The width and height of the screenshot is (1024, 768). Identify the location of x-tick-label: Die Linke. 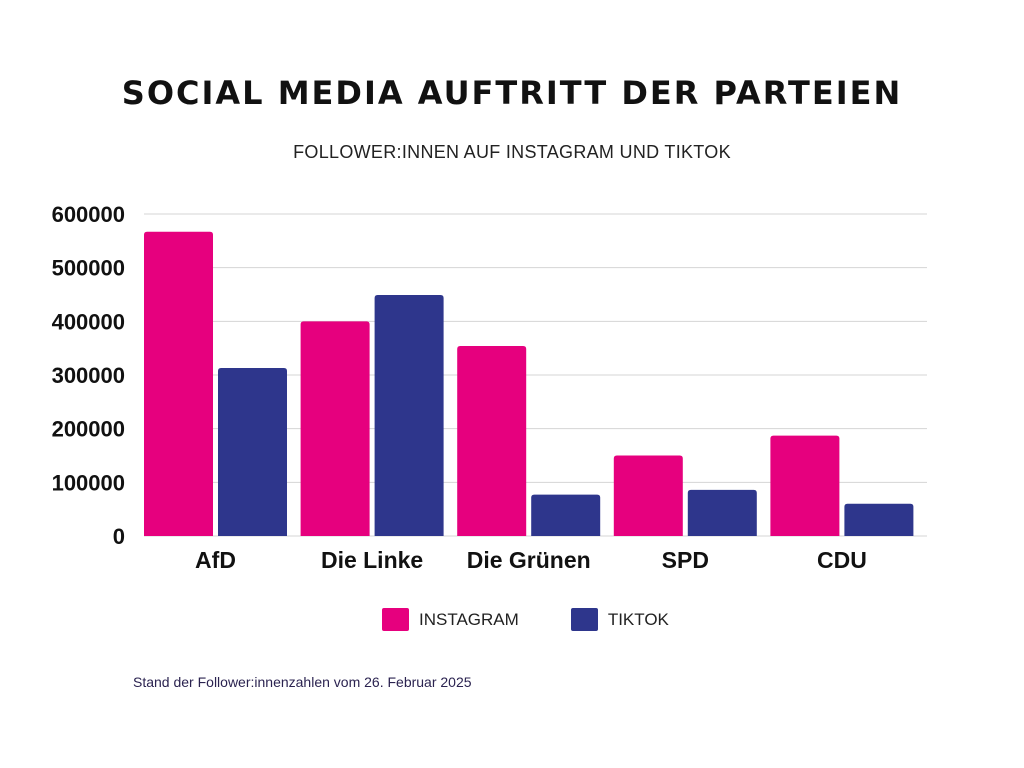
(372, 560).